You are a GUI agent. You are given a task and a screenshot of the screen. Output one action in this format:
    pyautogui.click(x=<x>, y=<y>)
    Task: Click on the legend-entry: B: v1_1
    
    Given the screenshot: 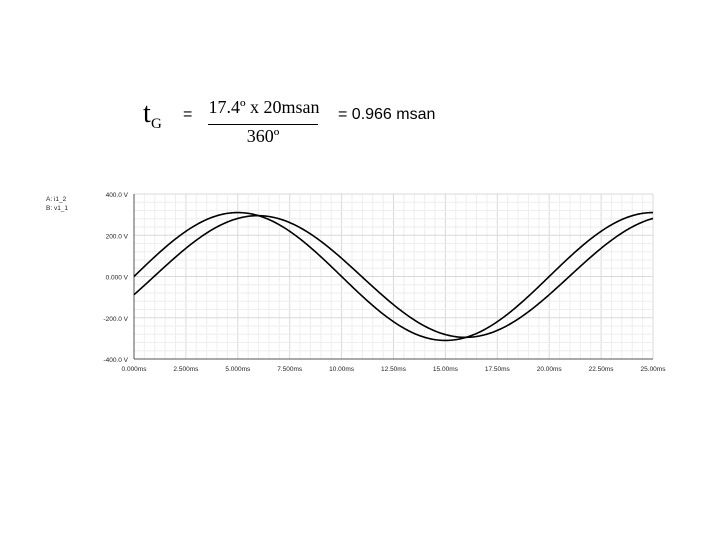 What is the action you would take?
    pyautogui.click(x=57, y=208)
    